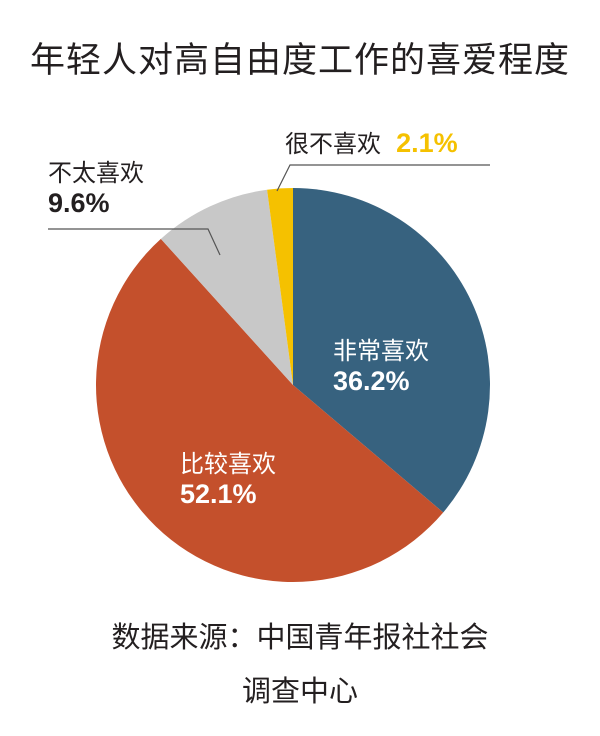 This screenshot has height=736, width=600. I want to click on slice-name: 很不喜欢, so click(333, 144).